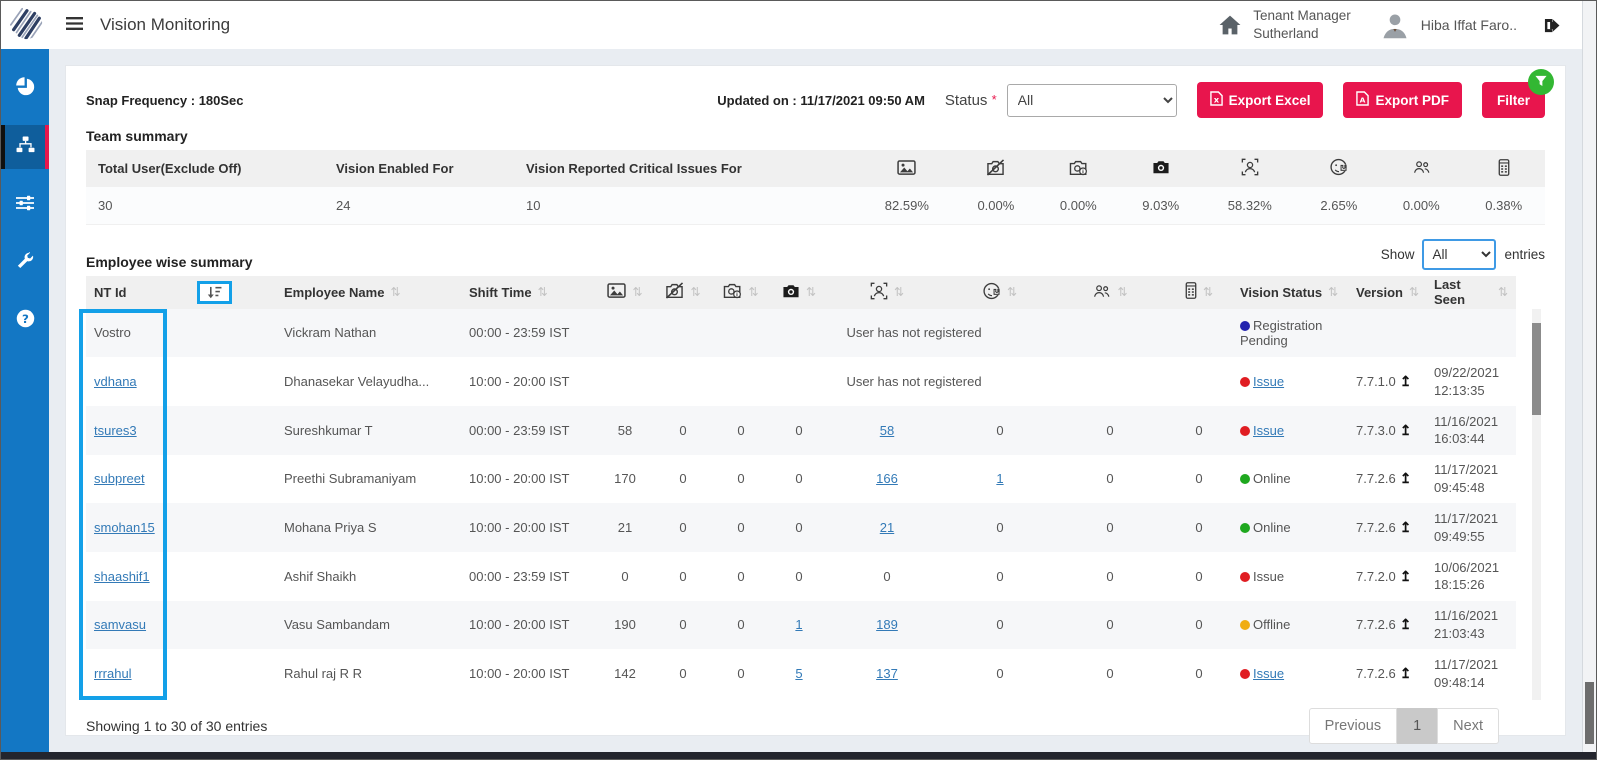 This screenshot has width=1597, height=760. I want to click on ntid-cell: subpreet, so click(181, 479).